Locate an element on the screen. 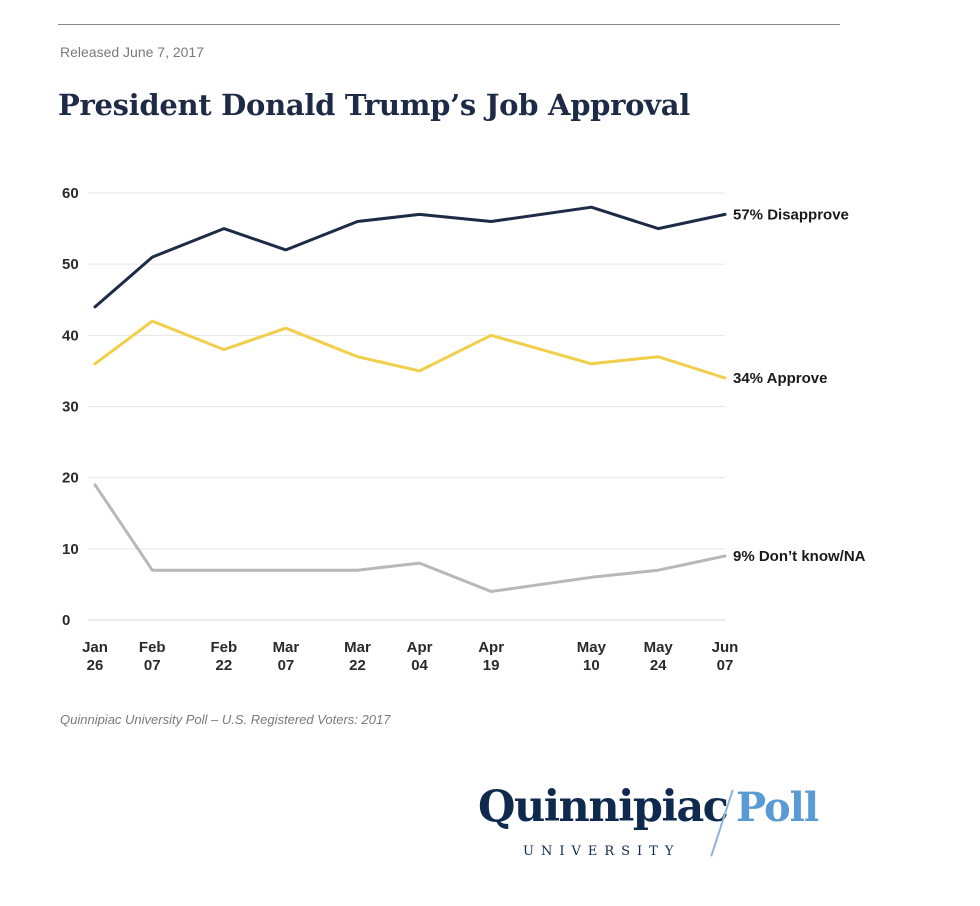  series-line-don-t-know-na is located at coordinates (410, 538).